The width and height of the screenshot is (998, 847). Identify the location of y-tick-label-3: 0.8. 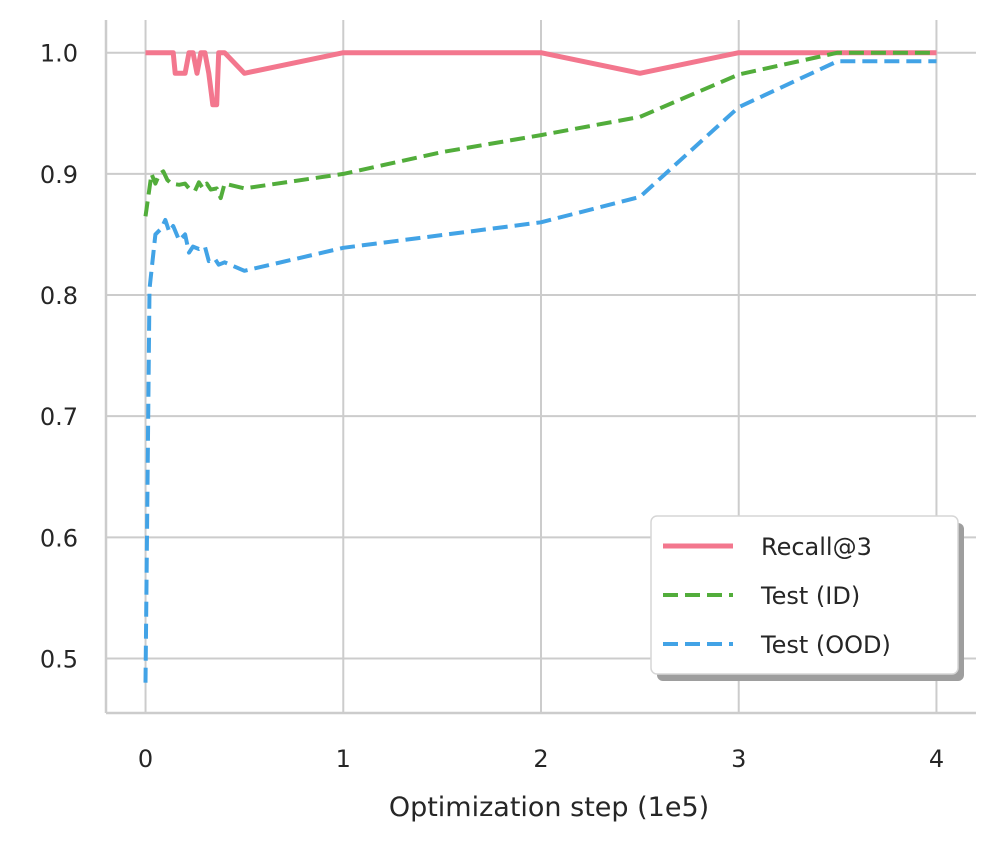
(59, 296).